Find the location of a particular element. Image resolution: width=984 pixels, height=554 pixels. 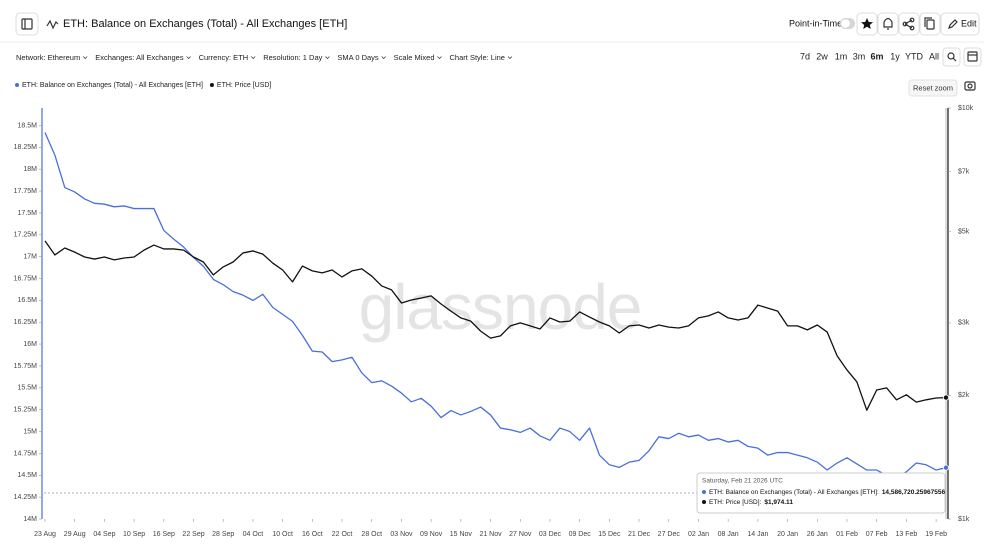

range-button: 2w is located at coordinates (822, 56).